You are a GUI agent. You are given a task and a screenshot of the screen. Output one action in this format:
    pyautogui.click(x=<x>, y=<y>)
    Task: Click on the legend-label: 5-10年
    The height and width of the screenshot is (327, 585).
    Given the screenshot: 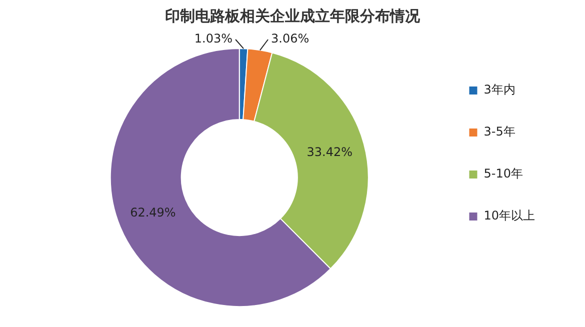 What is the action you would take?
    pyautogui.click(x=503, y=173)
    